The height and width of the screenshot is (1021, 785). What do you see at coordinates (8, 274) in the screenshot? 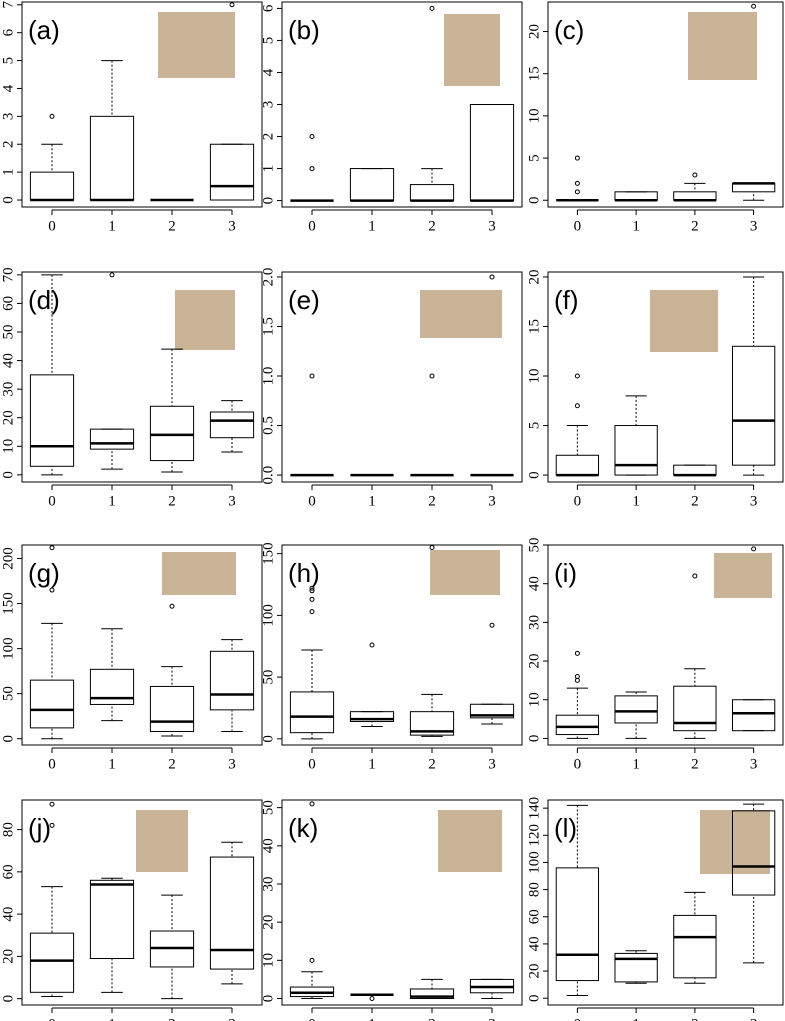
I see `y-tick-label: 70` at bounding box center [8, 274].